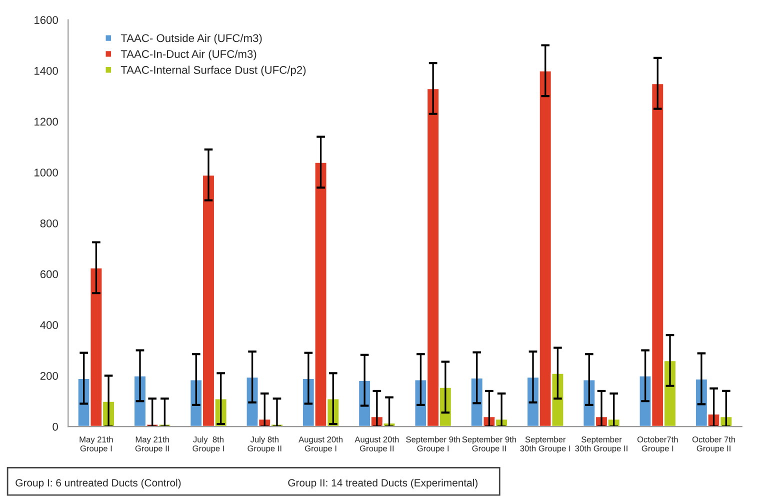 The width and height of the screenshot is (757, 496). Describe the element at coordinates (208, 445) in the screenshot. I see `x-tick-label: July 8th Groupe I` at that location.